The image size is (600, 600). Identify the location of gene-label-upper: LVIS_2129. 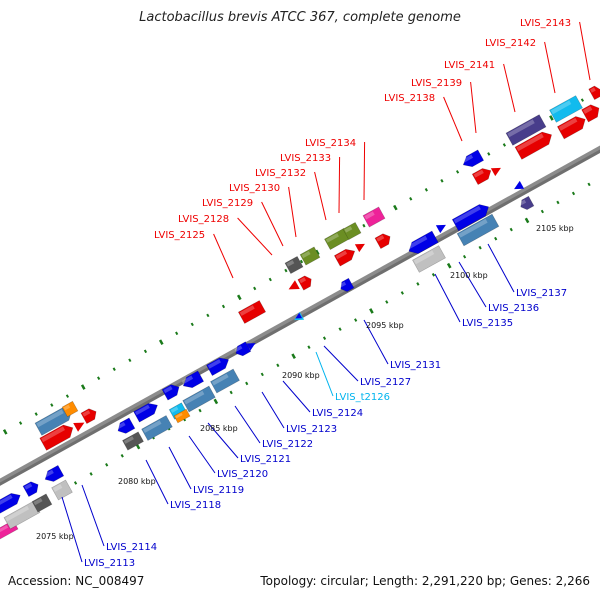
(227, 203).